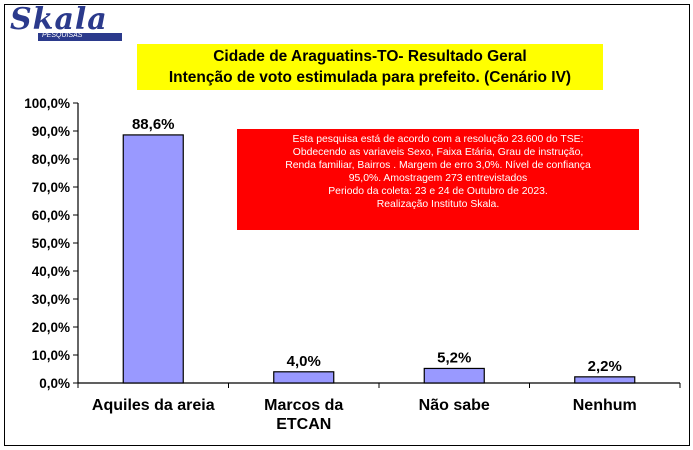 The image size is (693, 450). Describe the element at coordinates (303, 405) in the screenshot. I see `category-label: Marcos da` at that location.